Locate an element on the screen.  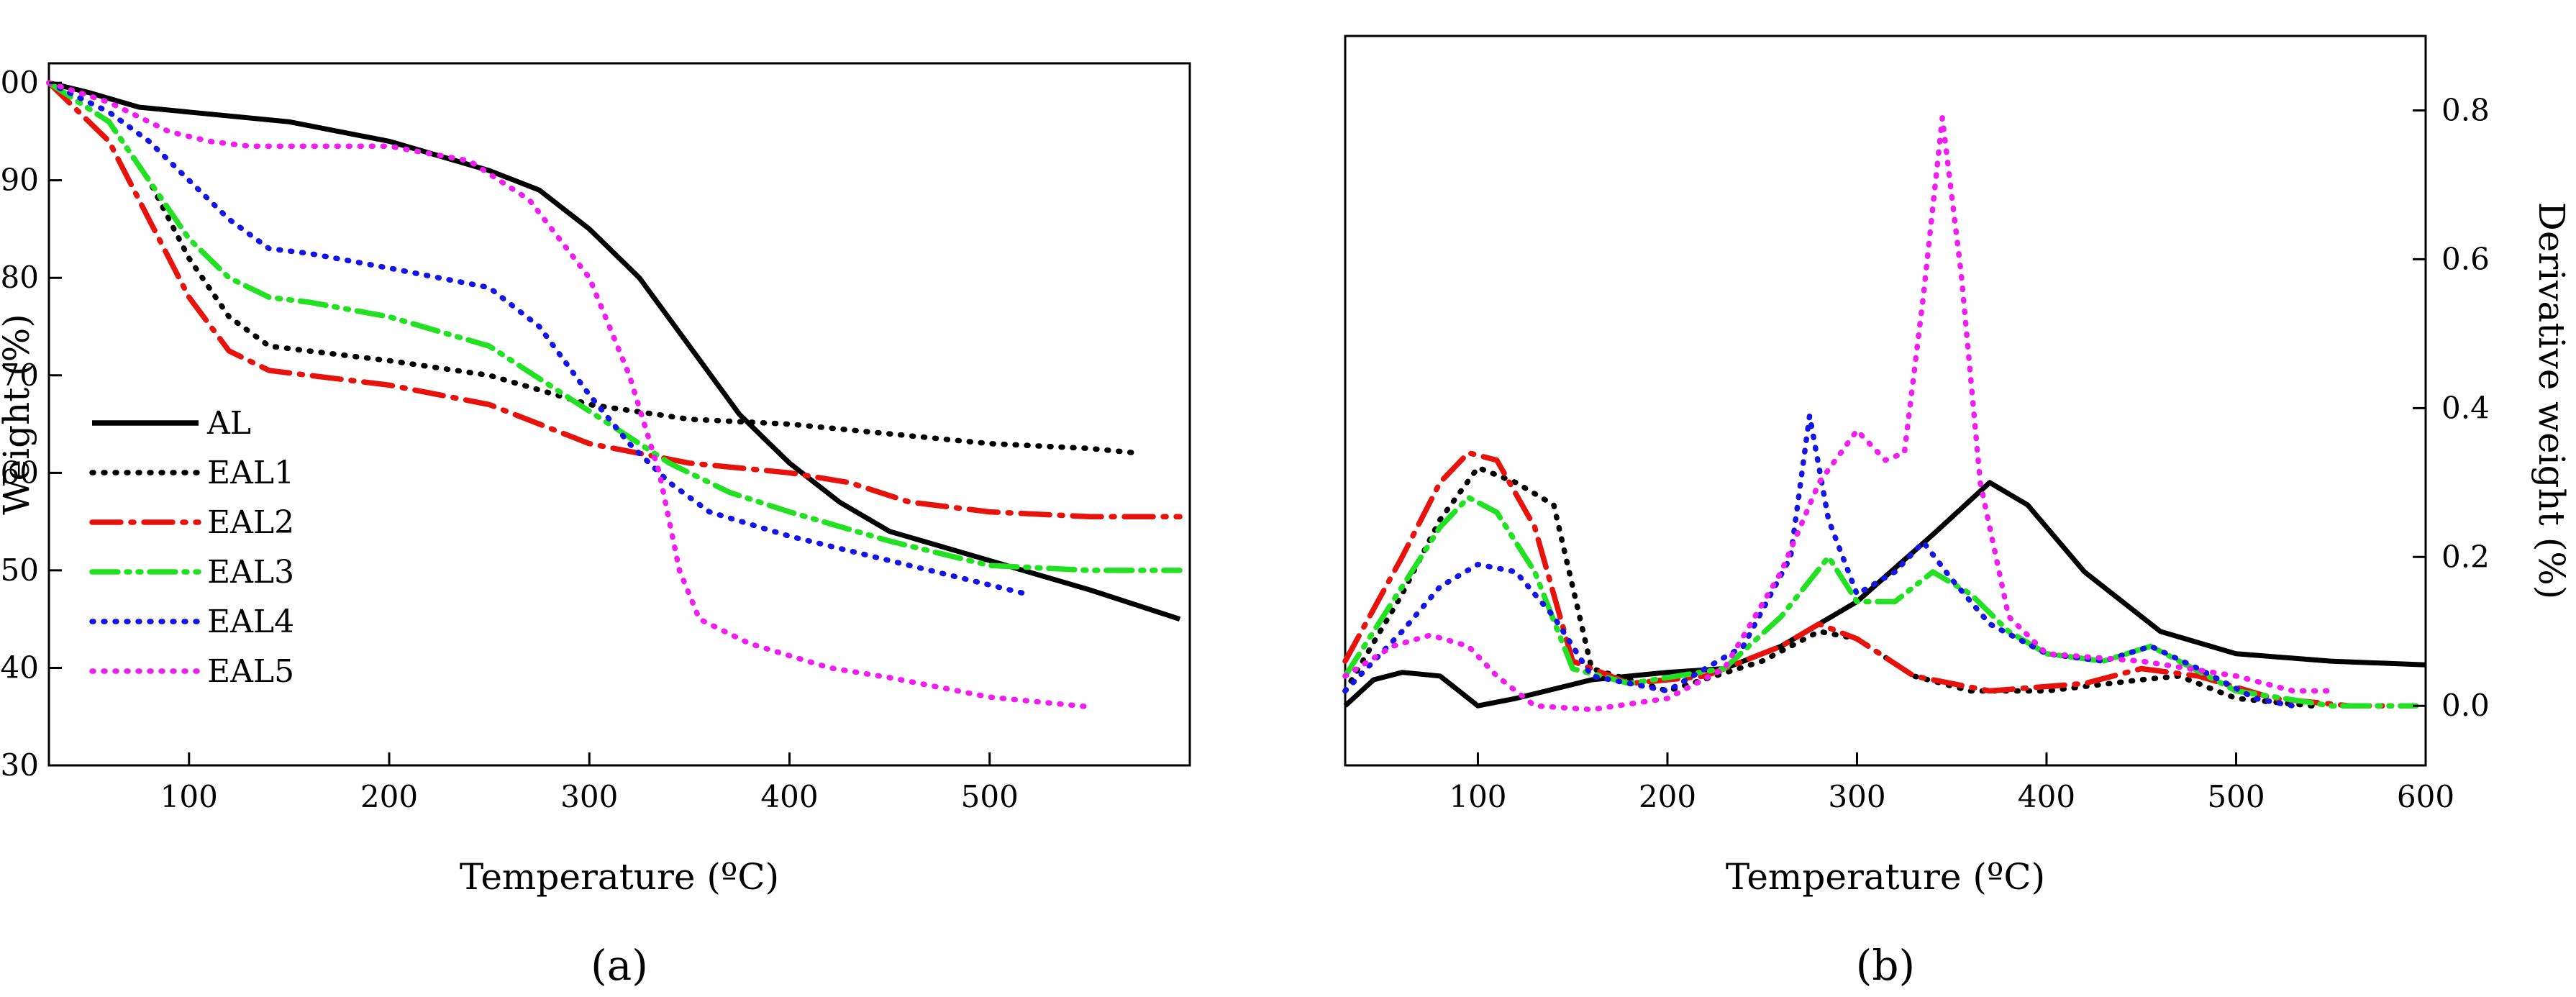
panel-label-a: (a) is located at coordinates (619, 966).